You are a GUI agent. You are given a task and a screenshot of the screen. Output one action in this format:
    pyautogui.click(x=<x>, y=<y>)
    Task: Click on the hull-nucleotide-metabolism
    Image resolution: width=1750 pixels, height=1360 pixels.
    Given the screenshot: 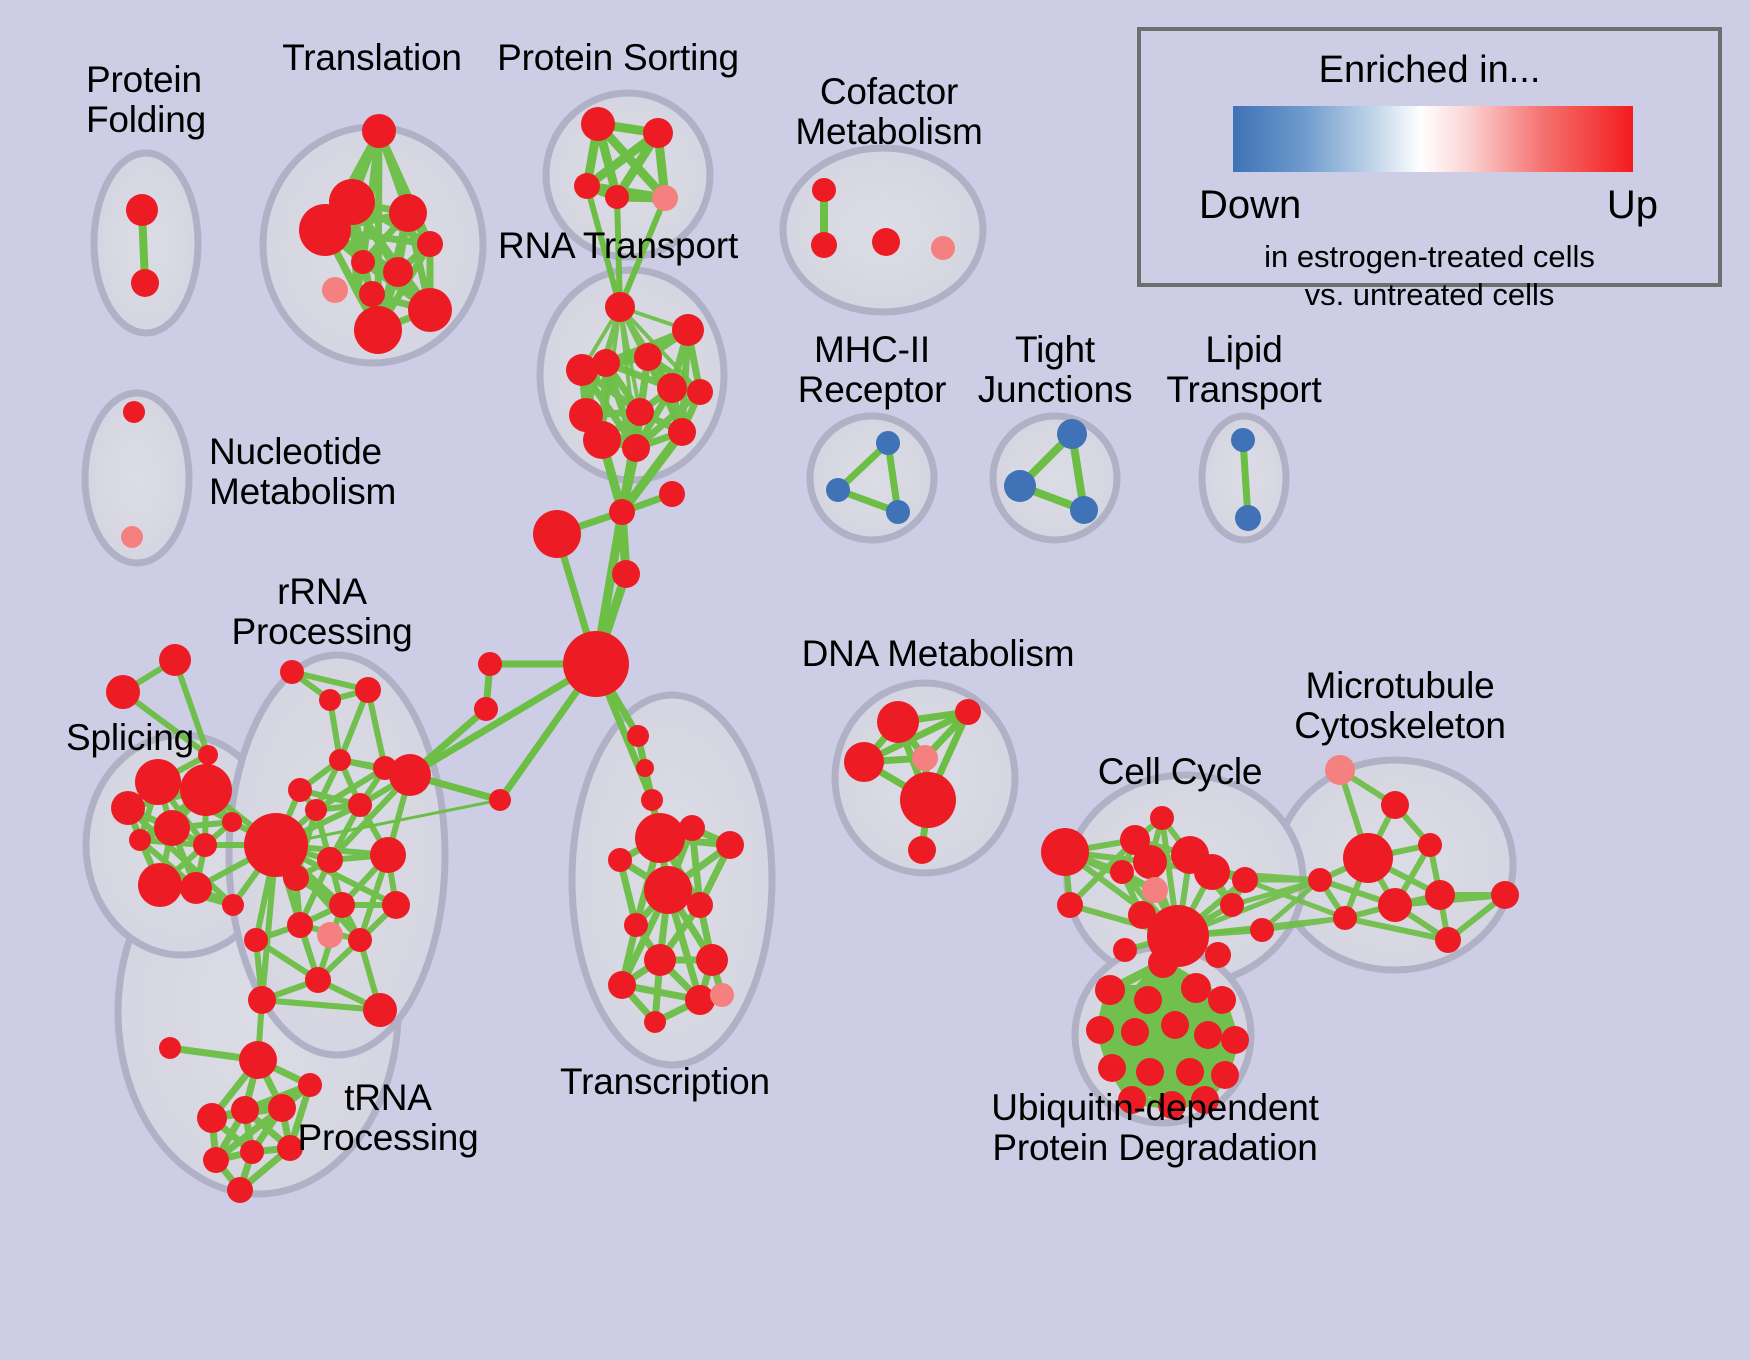 What is the action you would take?
    pyautogui.click(x=137, y=478)
    